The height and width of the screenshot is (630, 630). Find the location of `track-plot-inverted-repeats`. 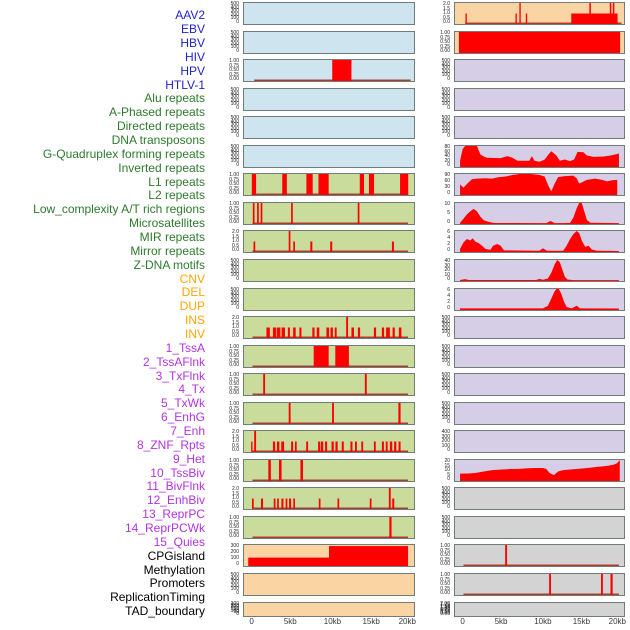

track-plot-inverted-repeats is located at coordinates (329, 327).